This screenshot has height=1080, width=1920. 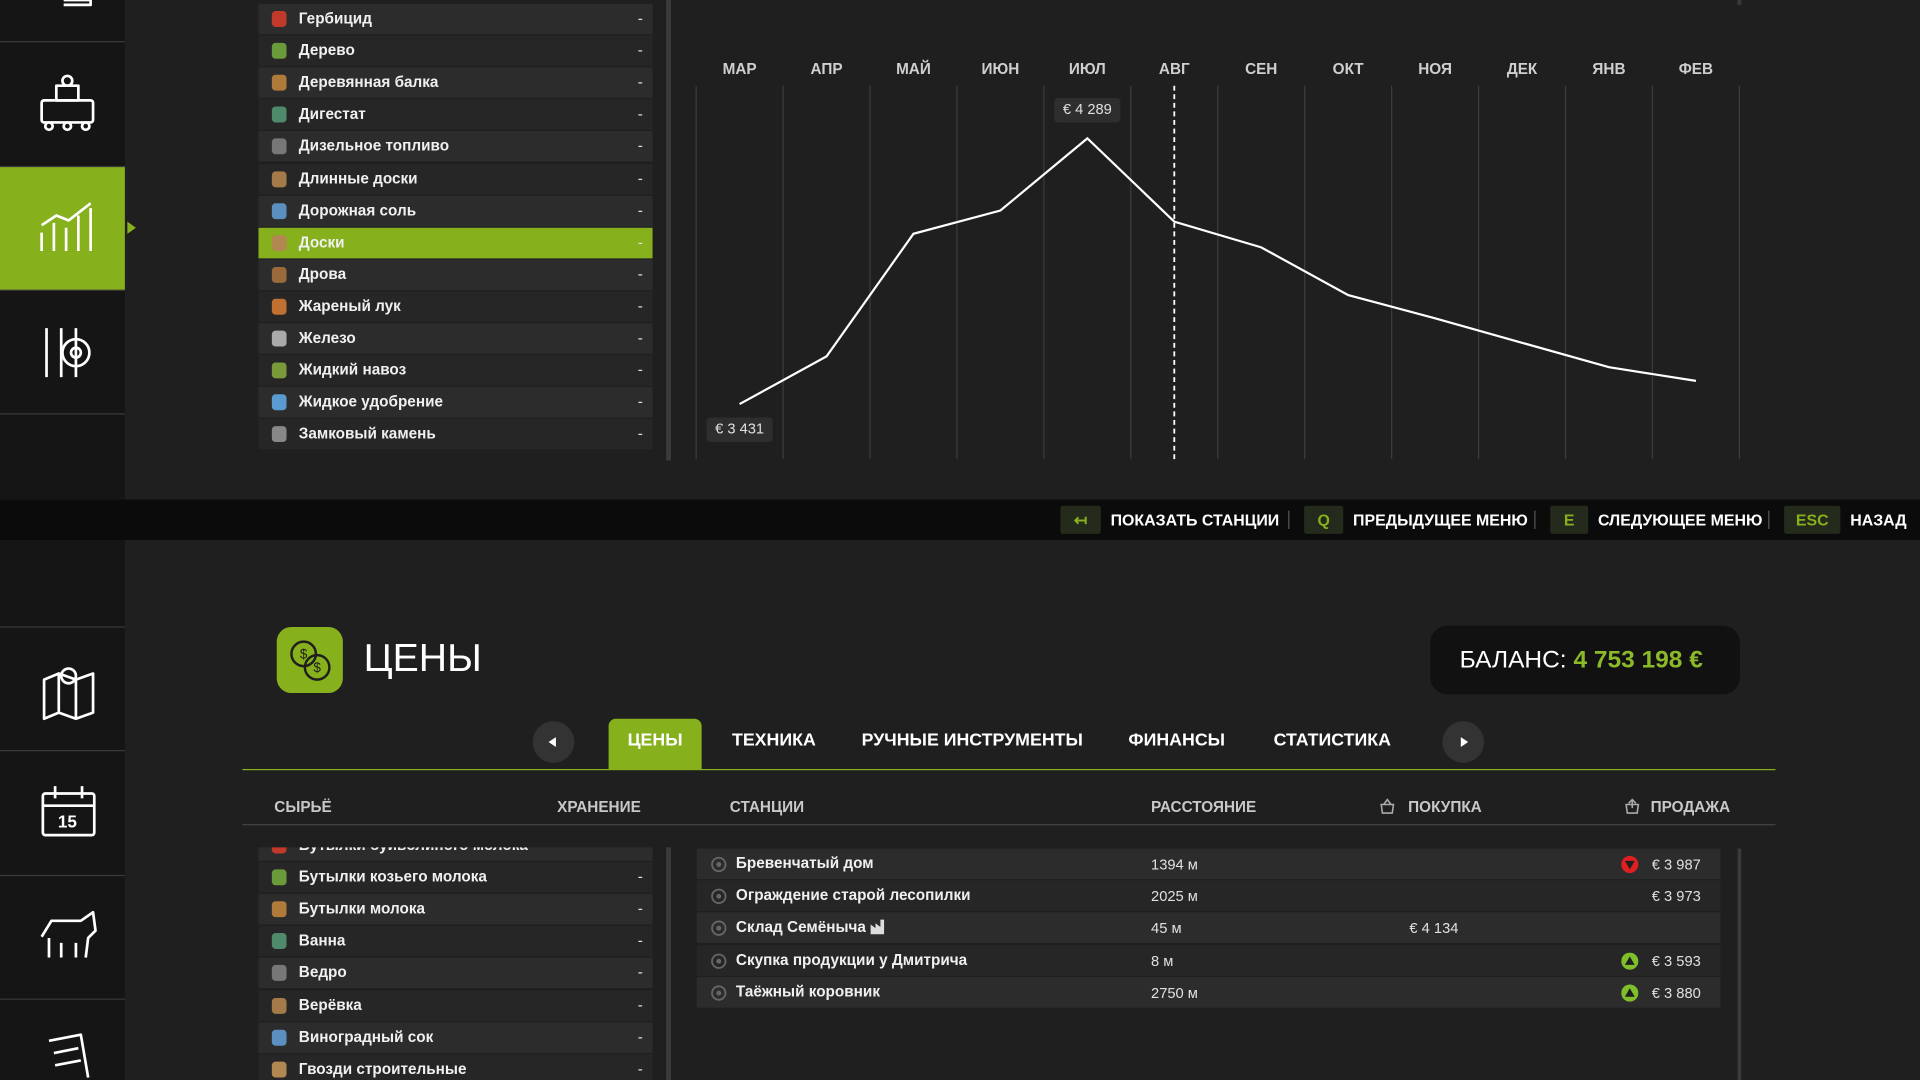 I want to click on goods-row: Жидкое удобрение -, so click(x=455, y=402).